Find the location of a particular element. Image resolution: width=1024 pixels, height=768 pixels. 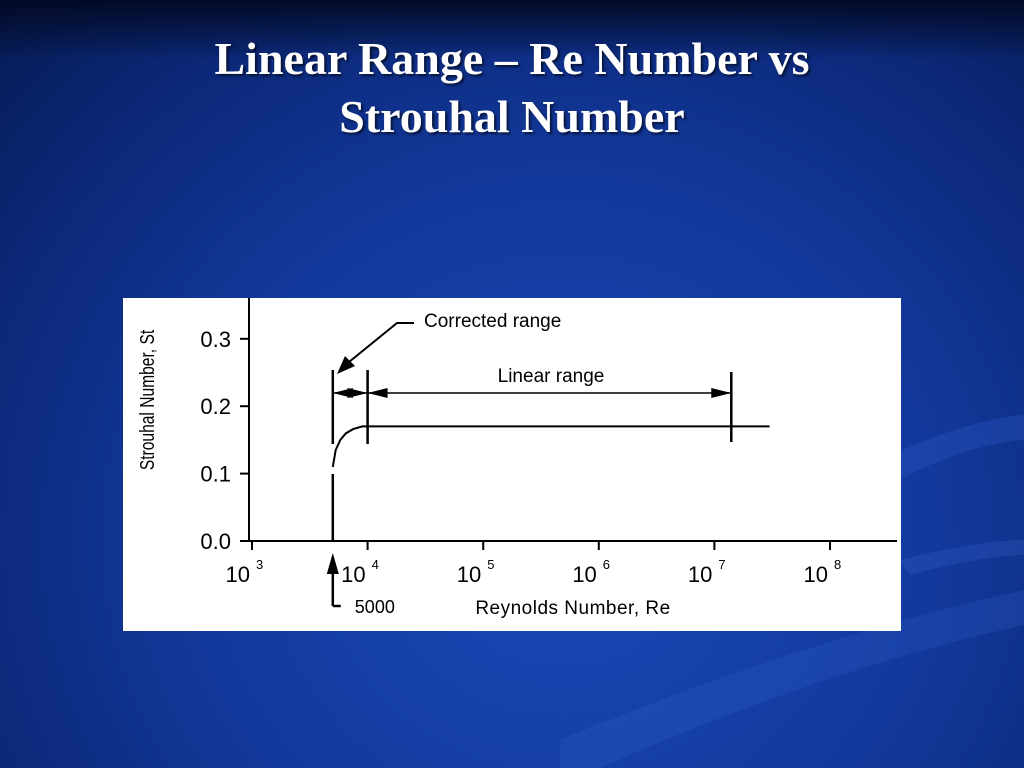

x-tick-exponent: 3 is located at coordinates (259, 564).